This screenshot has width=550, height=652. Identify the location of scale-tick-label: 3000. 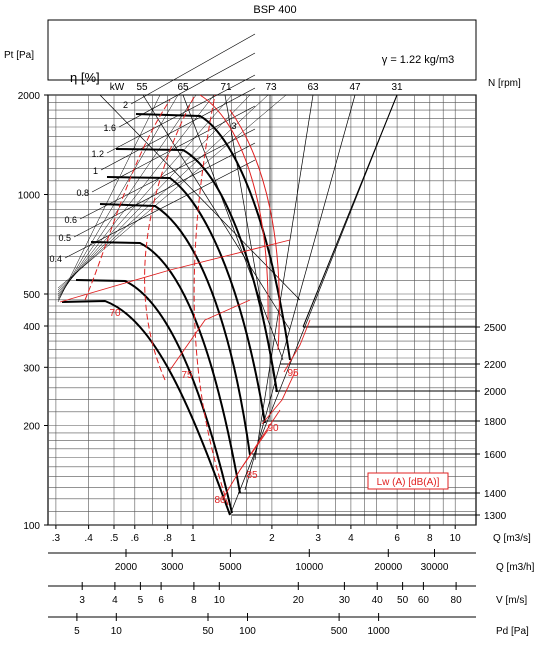
(172, 567).